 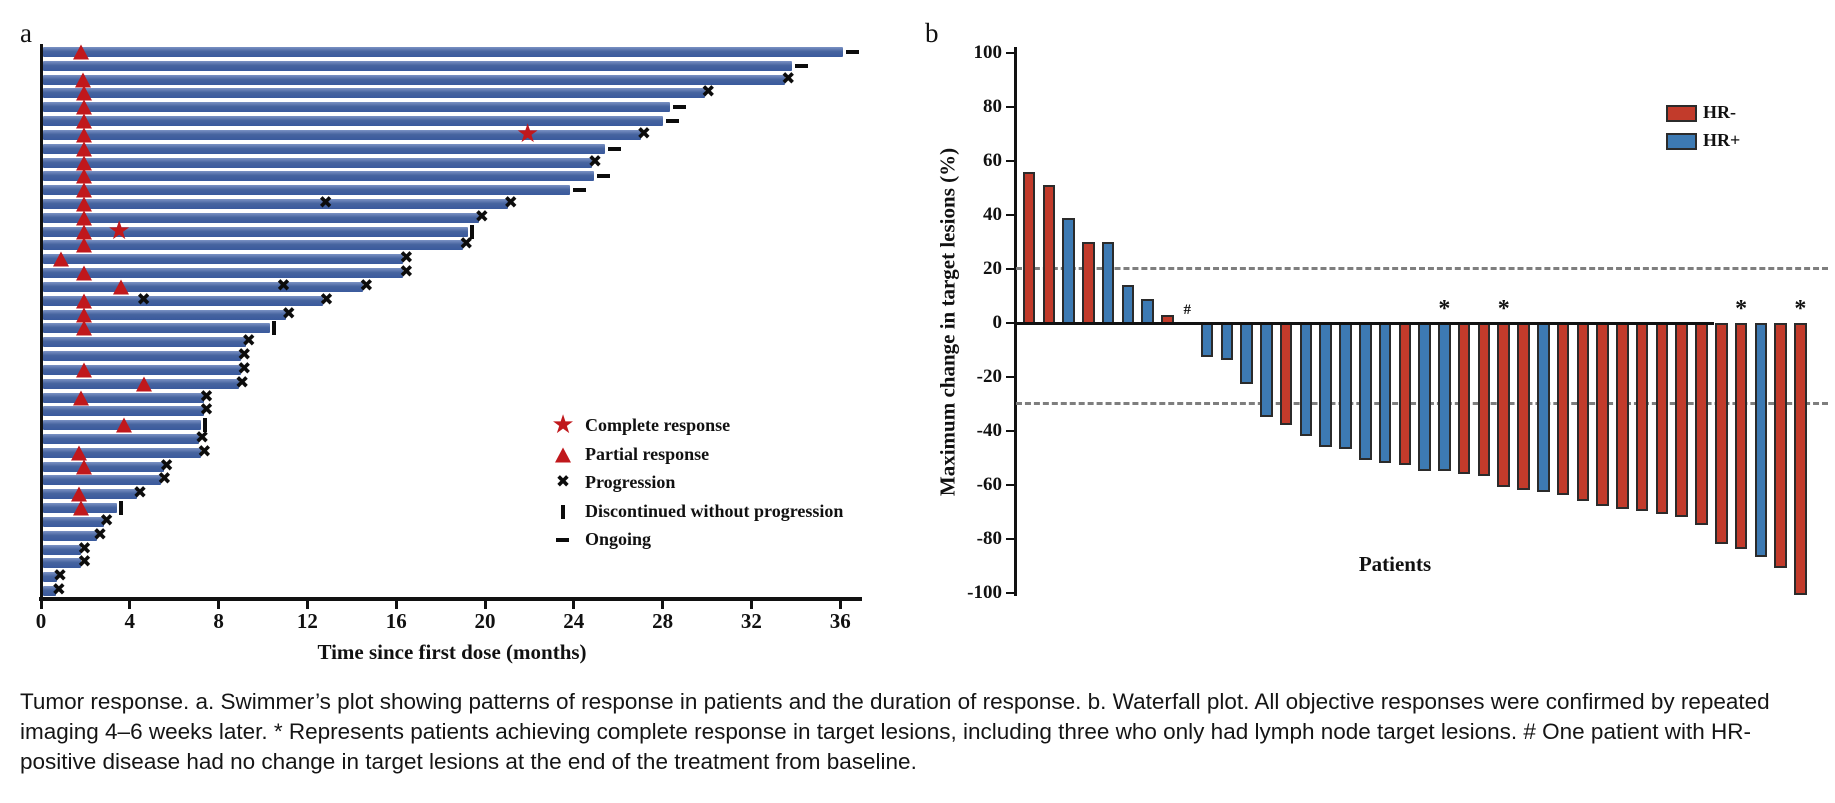 What do you see at coordinates (1722, 140) in the screenshot?
I see `legend-item-label: HR+` at bounding box center [1722, 140].